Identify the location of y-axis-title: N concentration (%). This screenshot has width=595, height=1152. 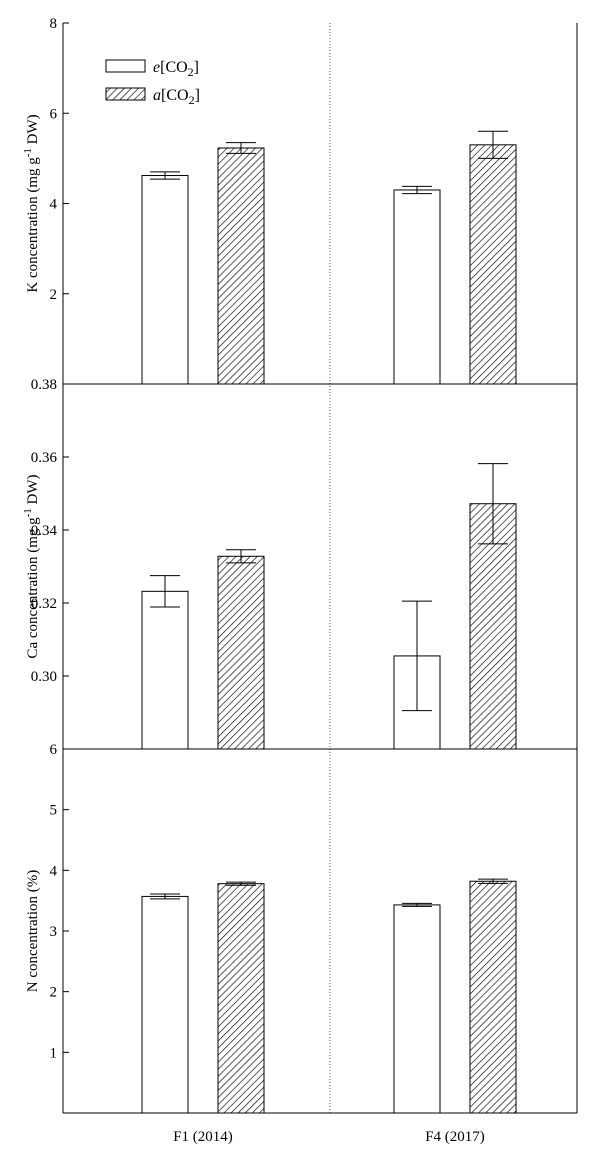
(33, 931).